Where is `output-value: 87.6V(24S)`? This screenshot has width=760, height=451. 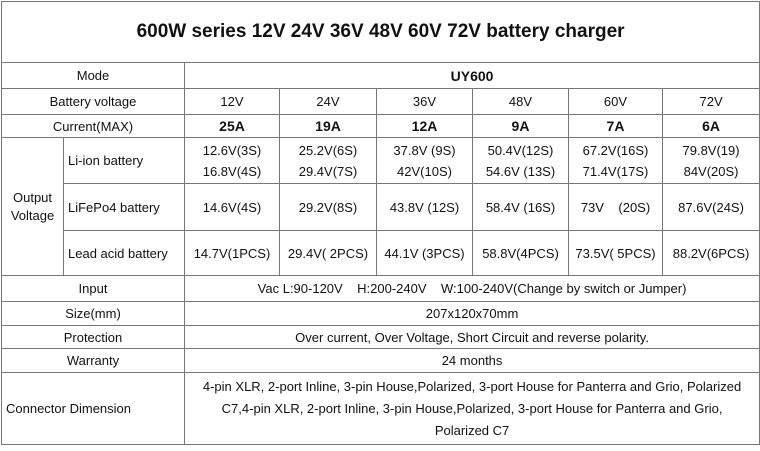 output-value: 87.6V(24S) is located at coordinates (711, 207).